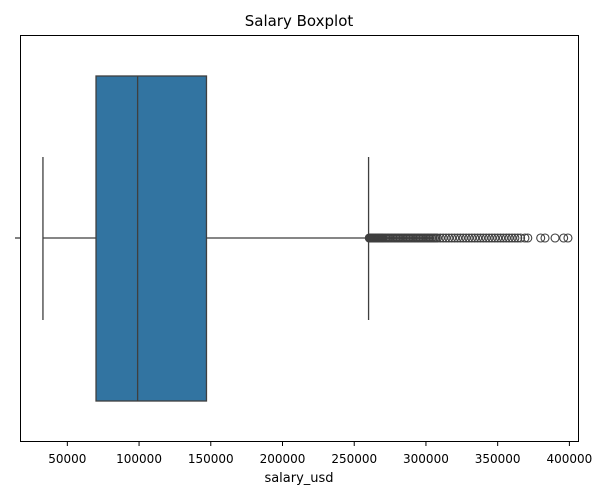 This screenshot has width=600, height=500. I want to click on x-tick-label: 400000, so click(569, 459).